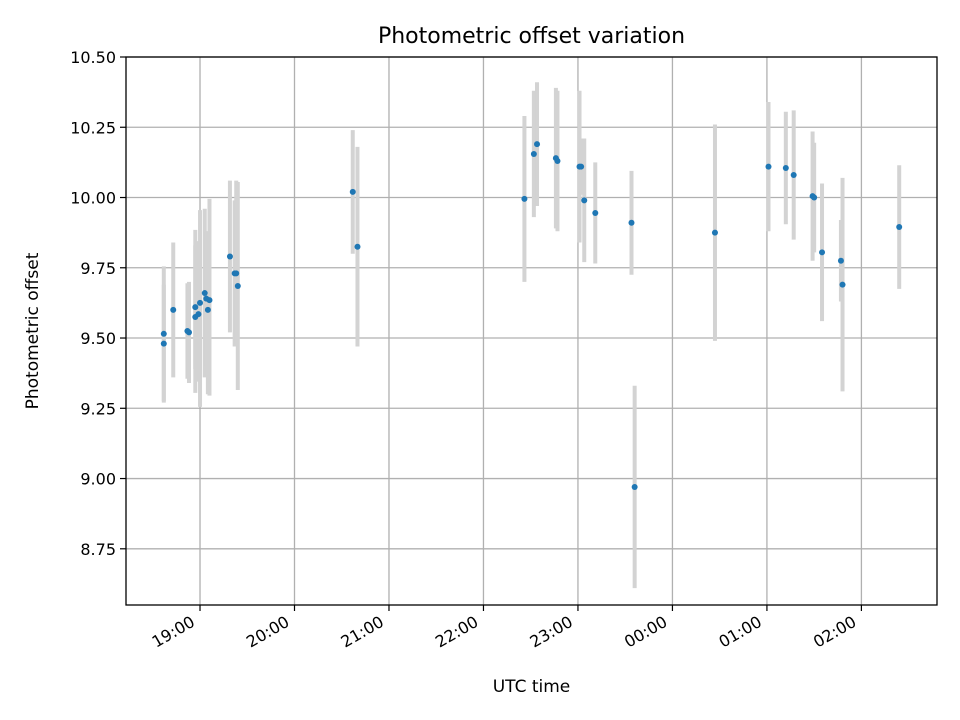  Describe the element at coordinates (93, 57) in the screenshot. I see `y-tick-label: 10.50` at that location.